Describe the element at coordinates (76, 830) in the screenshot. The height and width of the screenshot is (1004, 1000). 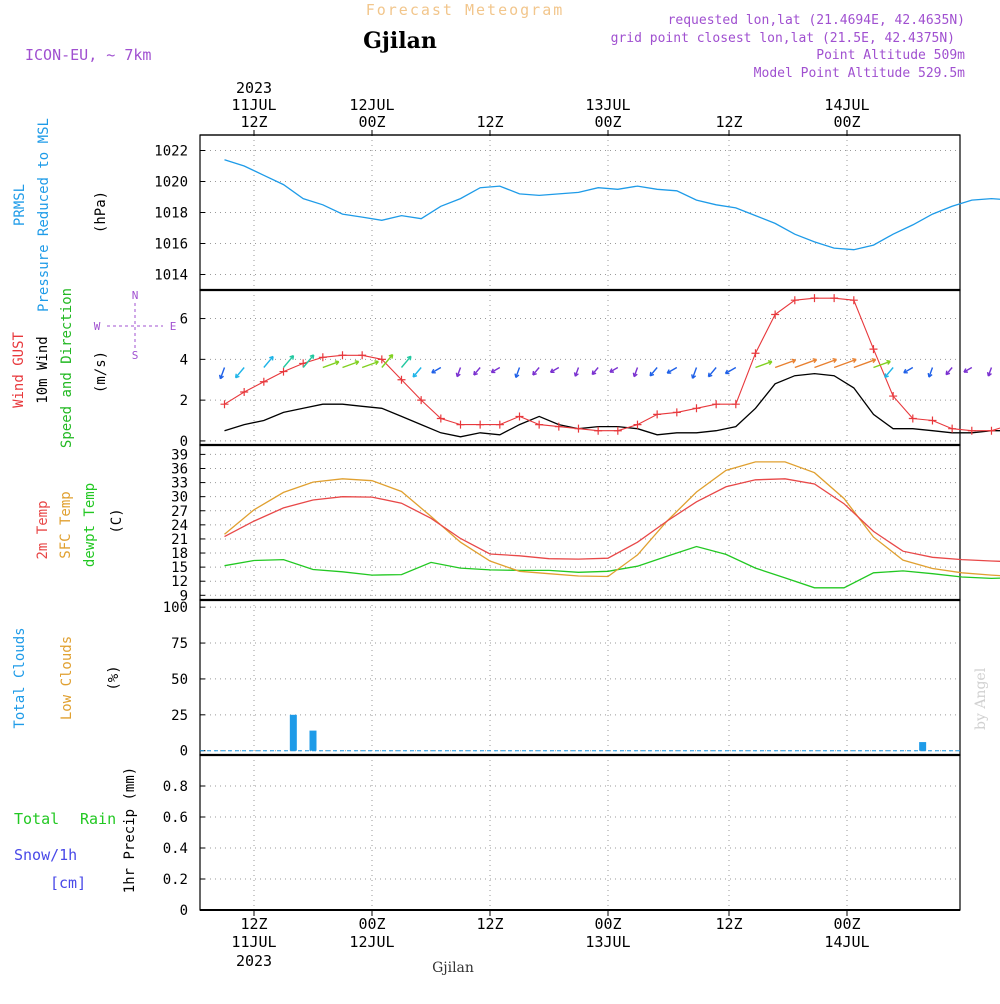
I see `precip-ylabels: Total Rain Snow/1h [cm] 1hr Precip (mm)` at that location.